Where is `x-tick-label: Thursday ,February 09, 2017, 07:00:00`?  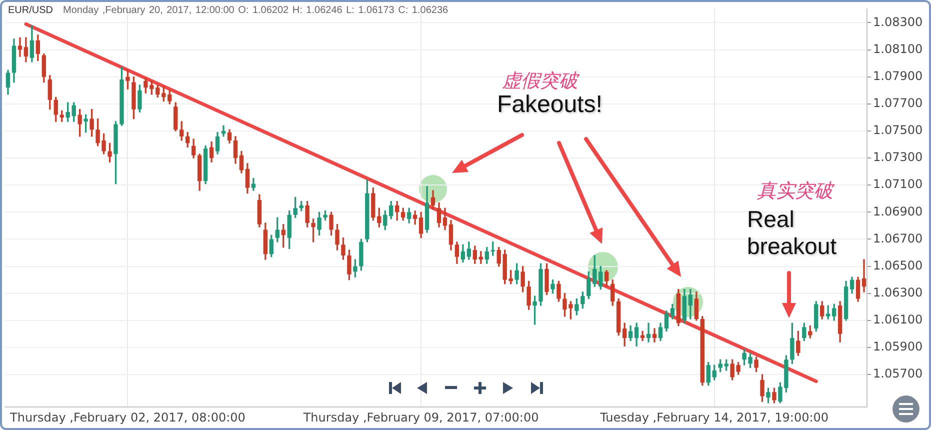 x-tick-label: Thursday ,February 09, 2017, 07:00:00 is located at coordinates (420, 417).